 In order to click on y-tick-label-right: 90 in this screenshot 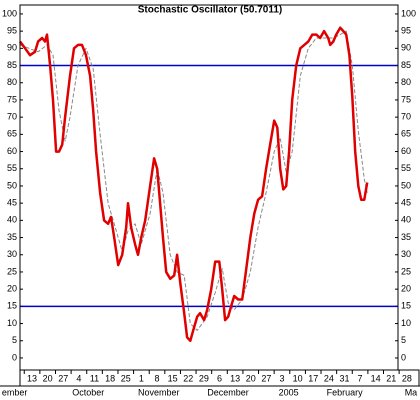, I will do `click(406, 48)`.